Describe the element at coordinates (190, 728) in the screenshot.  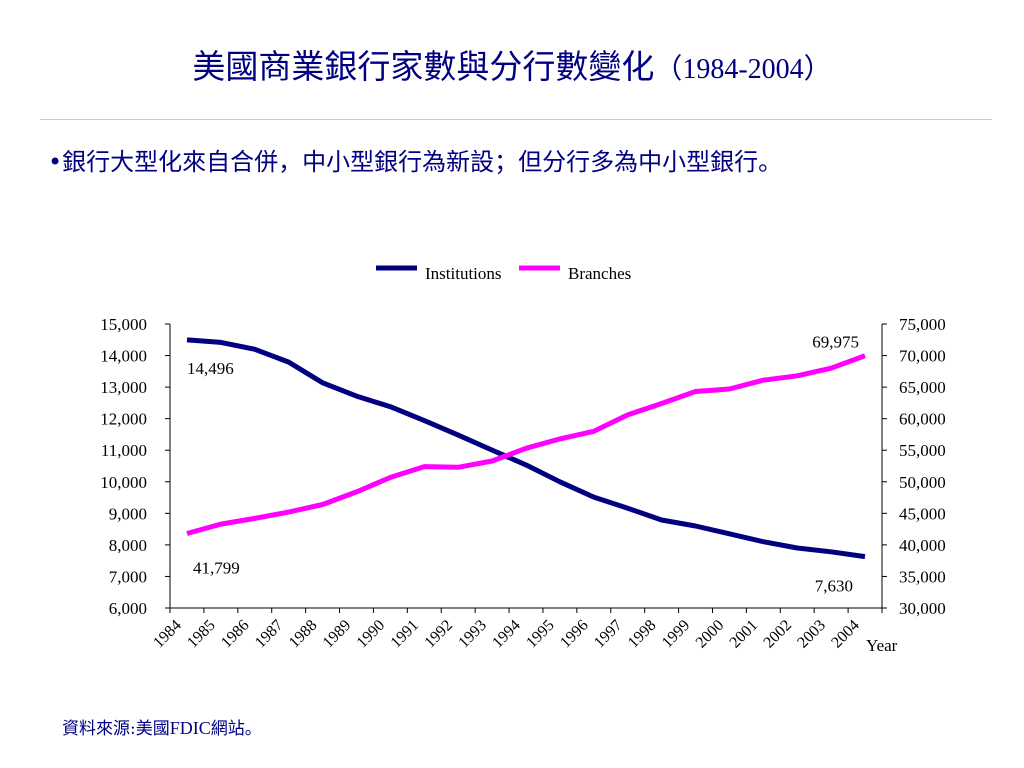
I see `source-org: FDIC` at that location.